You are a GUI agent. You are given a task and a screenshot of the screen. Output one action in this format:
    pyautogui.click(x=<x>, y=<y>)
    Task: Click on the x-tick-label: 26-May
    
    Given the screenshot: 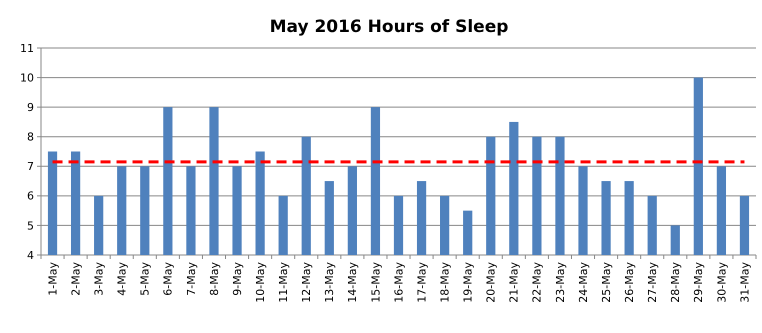 What is the action you would take?
    pyautogui.click(x=629, y=282)
    